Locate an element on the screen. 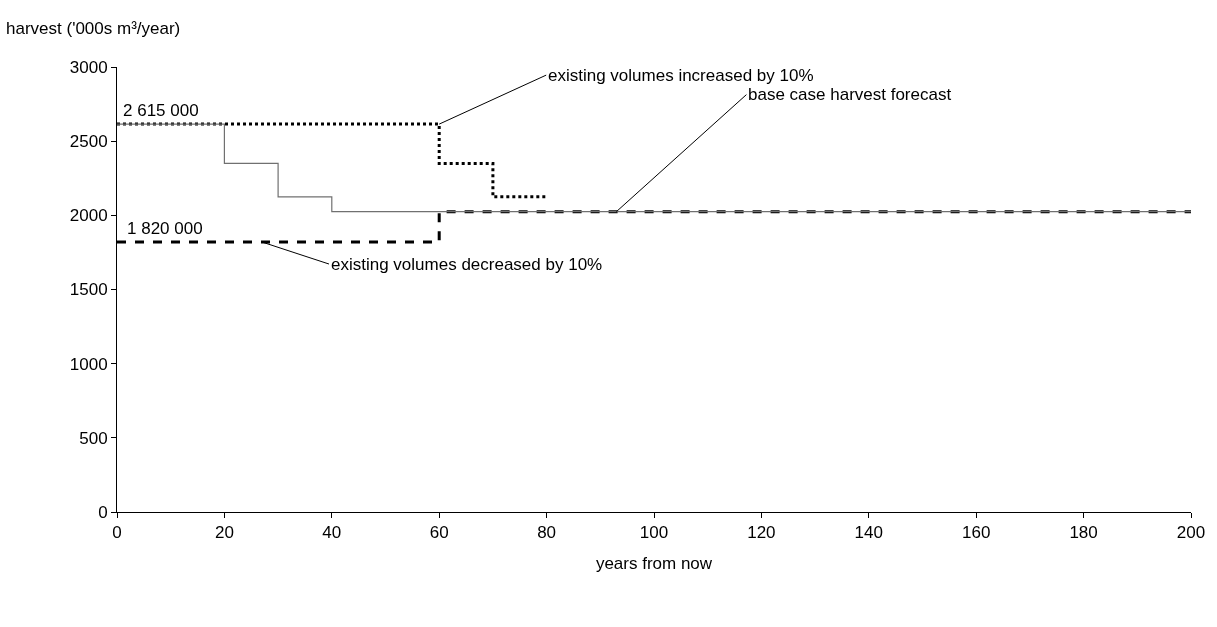  y-tick-label: 500 is located at coordinates (93, 438).